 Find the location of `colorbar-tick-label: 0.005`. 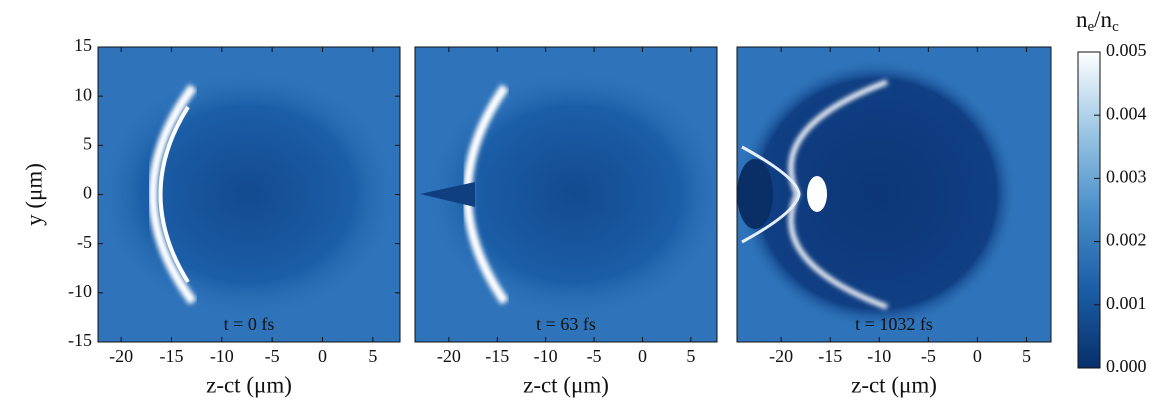

colorbar-tick-label: 0.005 is located at coordinates (1126, 50).